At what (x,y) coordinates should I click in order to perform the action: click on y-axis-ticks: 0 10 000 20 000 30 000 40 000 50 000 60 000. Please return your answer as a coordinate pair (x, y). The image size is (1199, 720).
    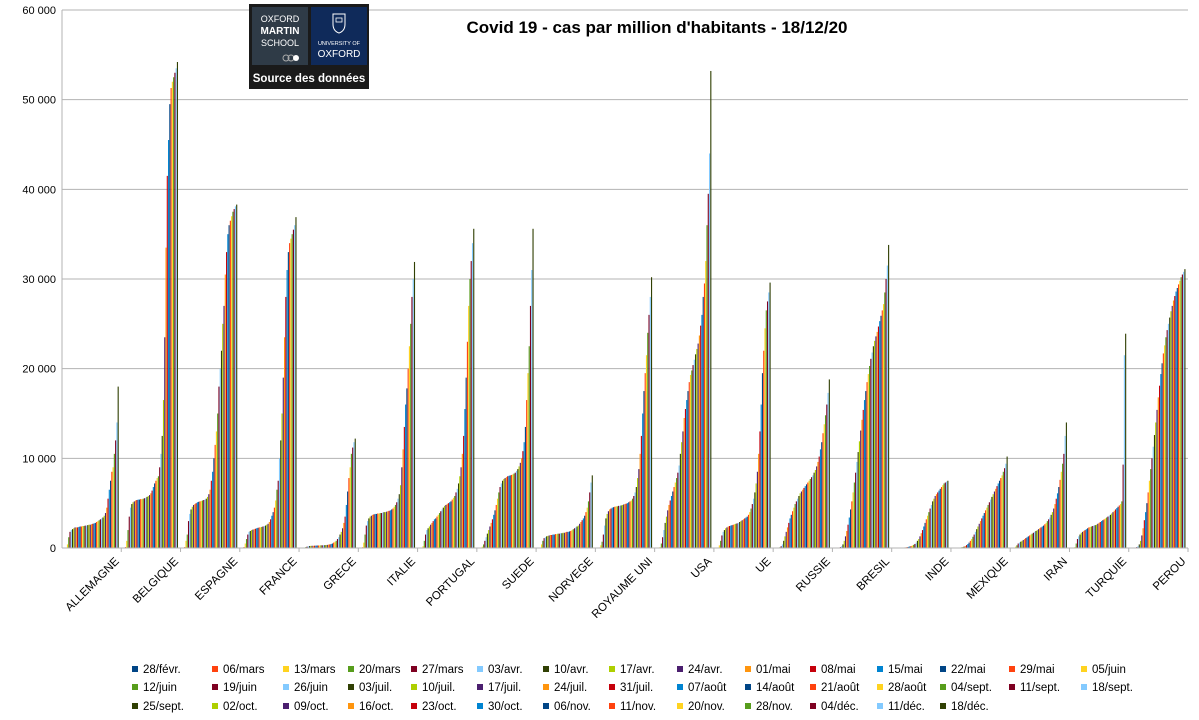
    Looking at the image, I should click on (39, 280).